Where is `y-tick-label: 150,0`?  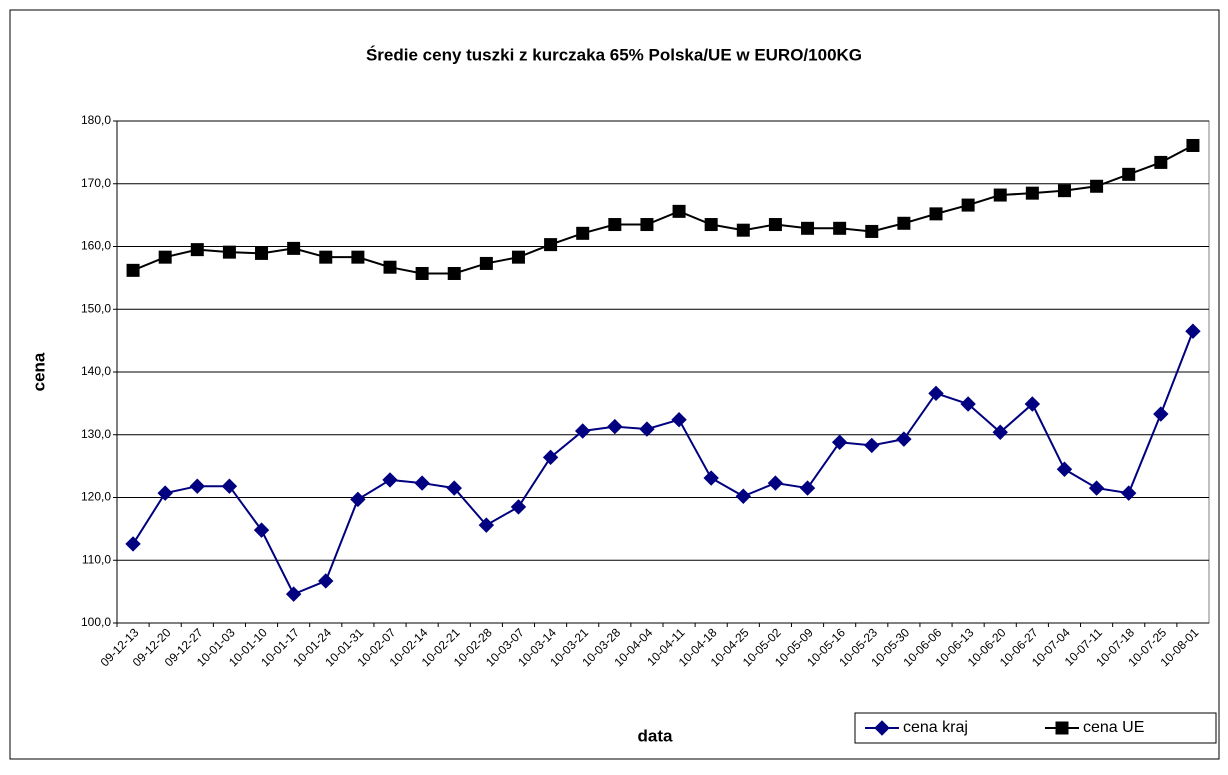 y-tick-label: 150,0 is located at coordinates (96, 308).